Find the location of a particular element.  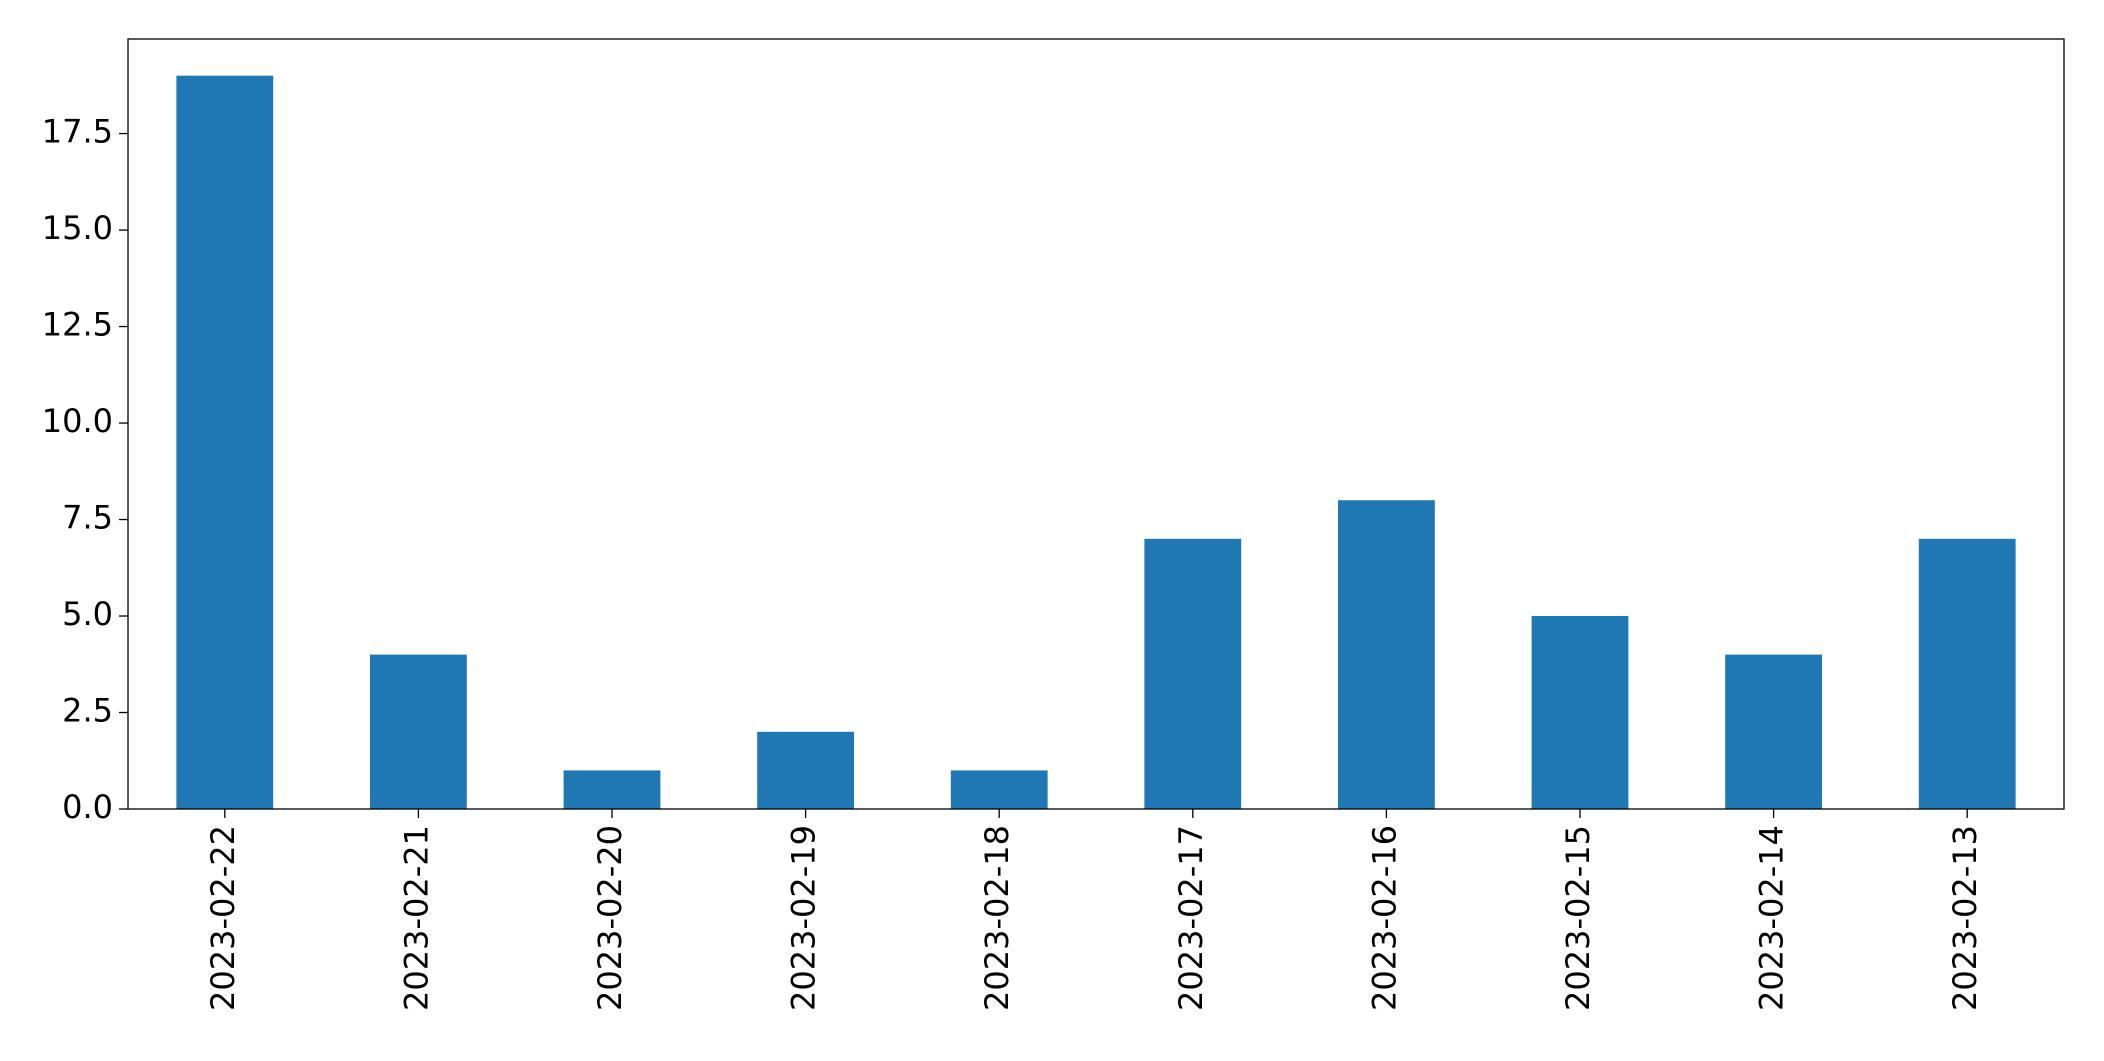

y-tick-label: 10.0 is located at coordinates (77, 421).